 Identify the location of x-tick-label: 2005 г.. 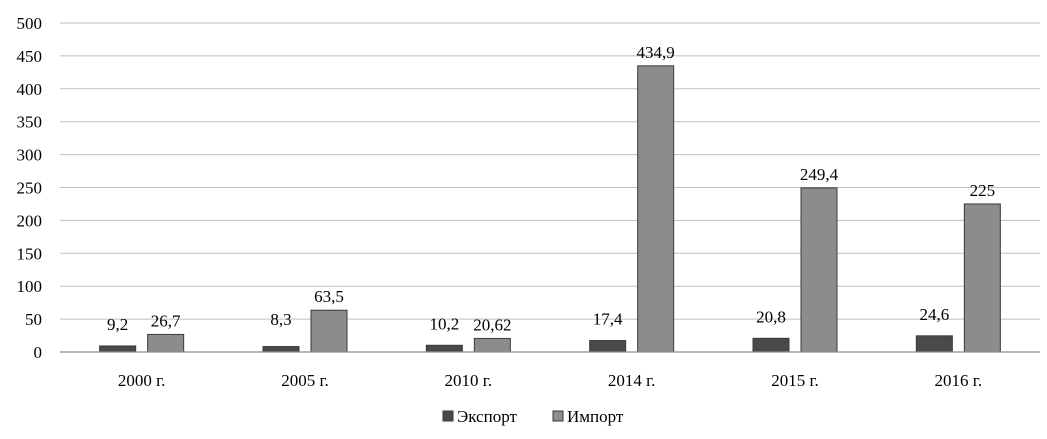
(305, 380).